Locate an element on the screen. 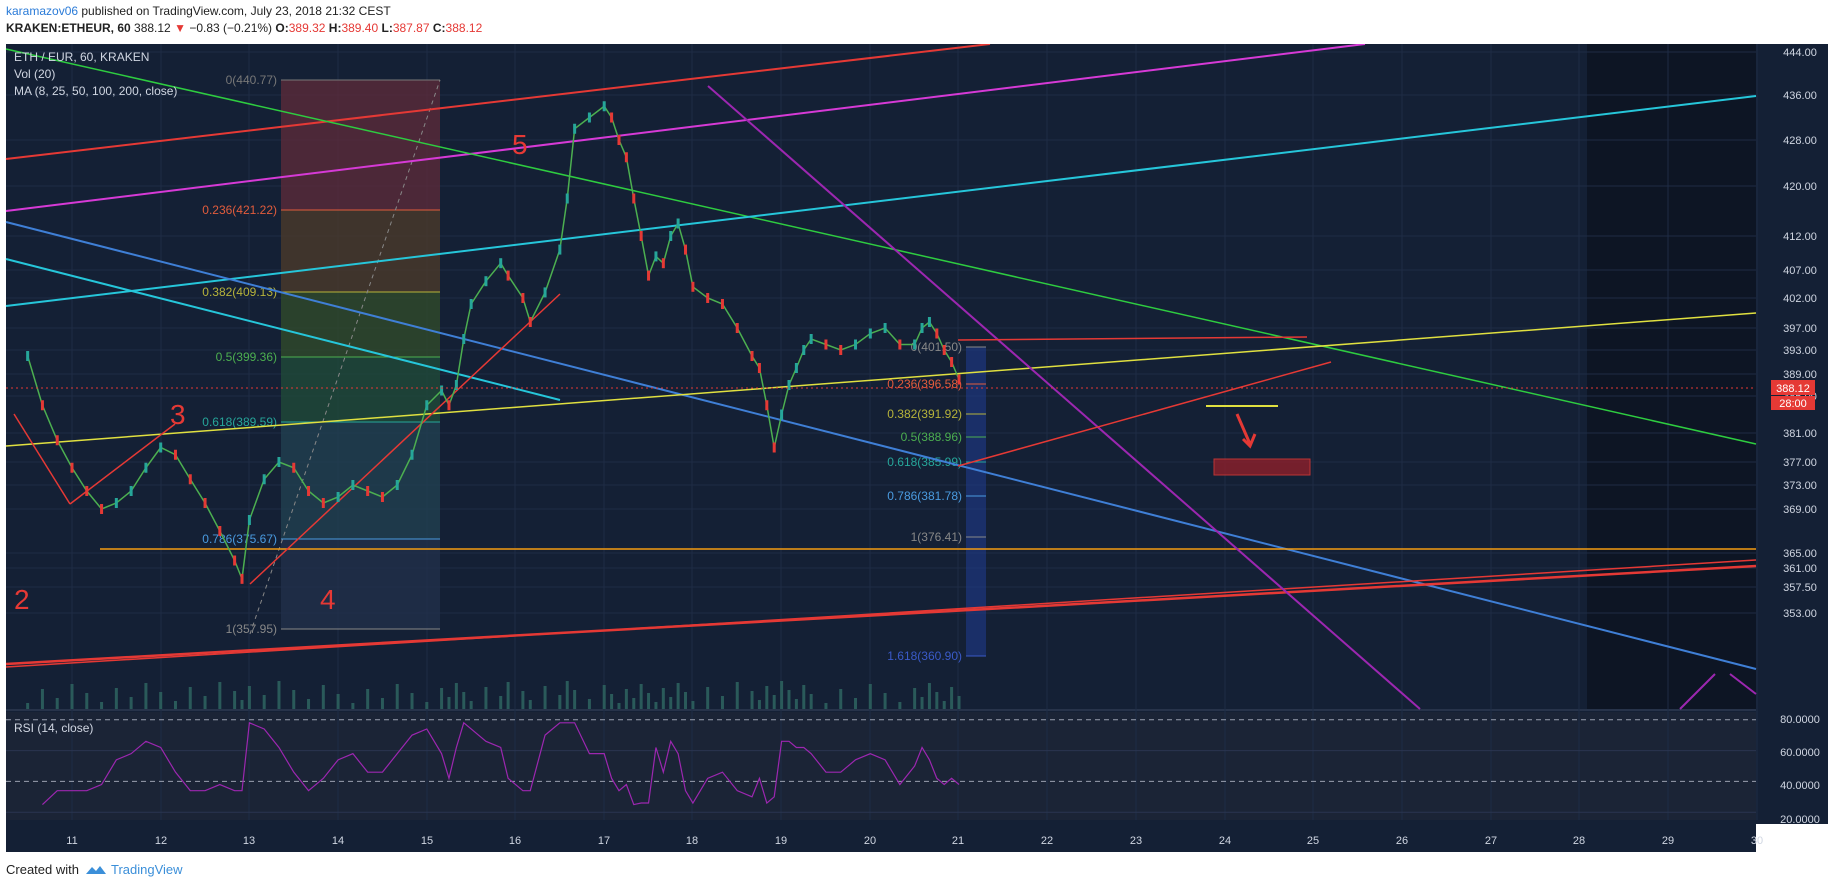  open-value: 389.32 is located at coordinates (307, 28).